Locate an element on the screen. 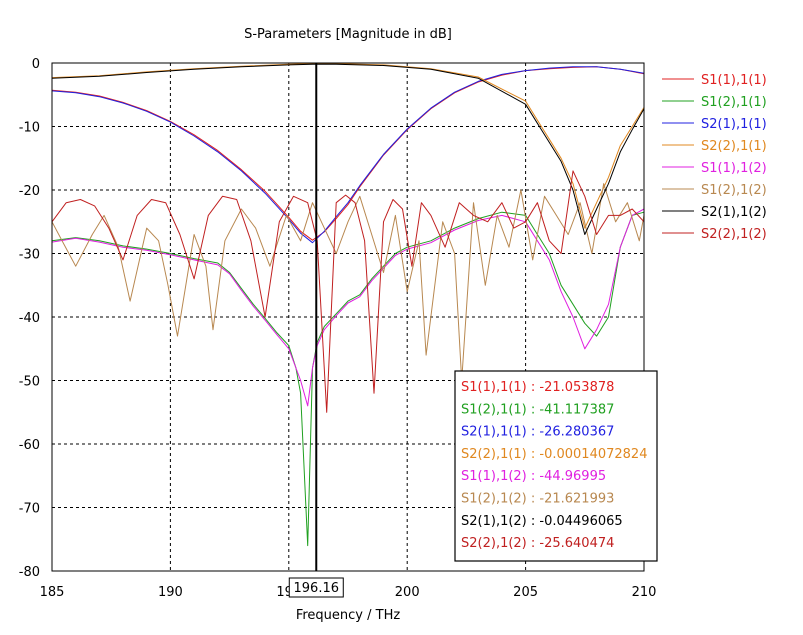 Image resolution: width=803 pixels, height=635 pixels. y-tick-labels: 0 -10 -20 -30 -40 -50 -60 -70 -80 is located at coordinates (29, 318).